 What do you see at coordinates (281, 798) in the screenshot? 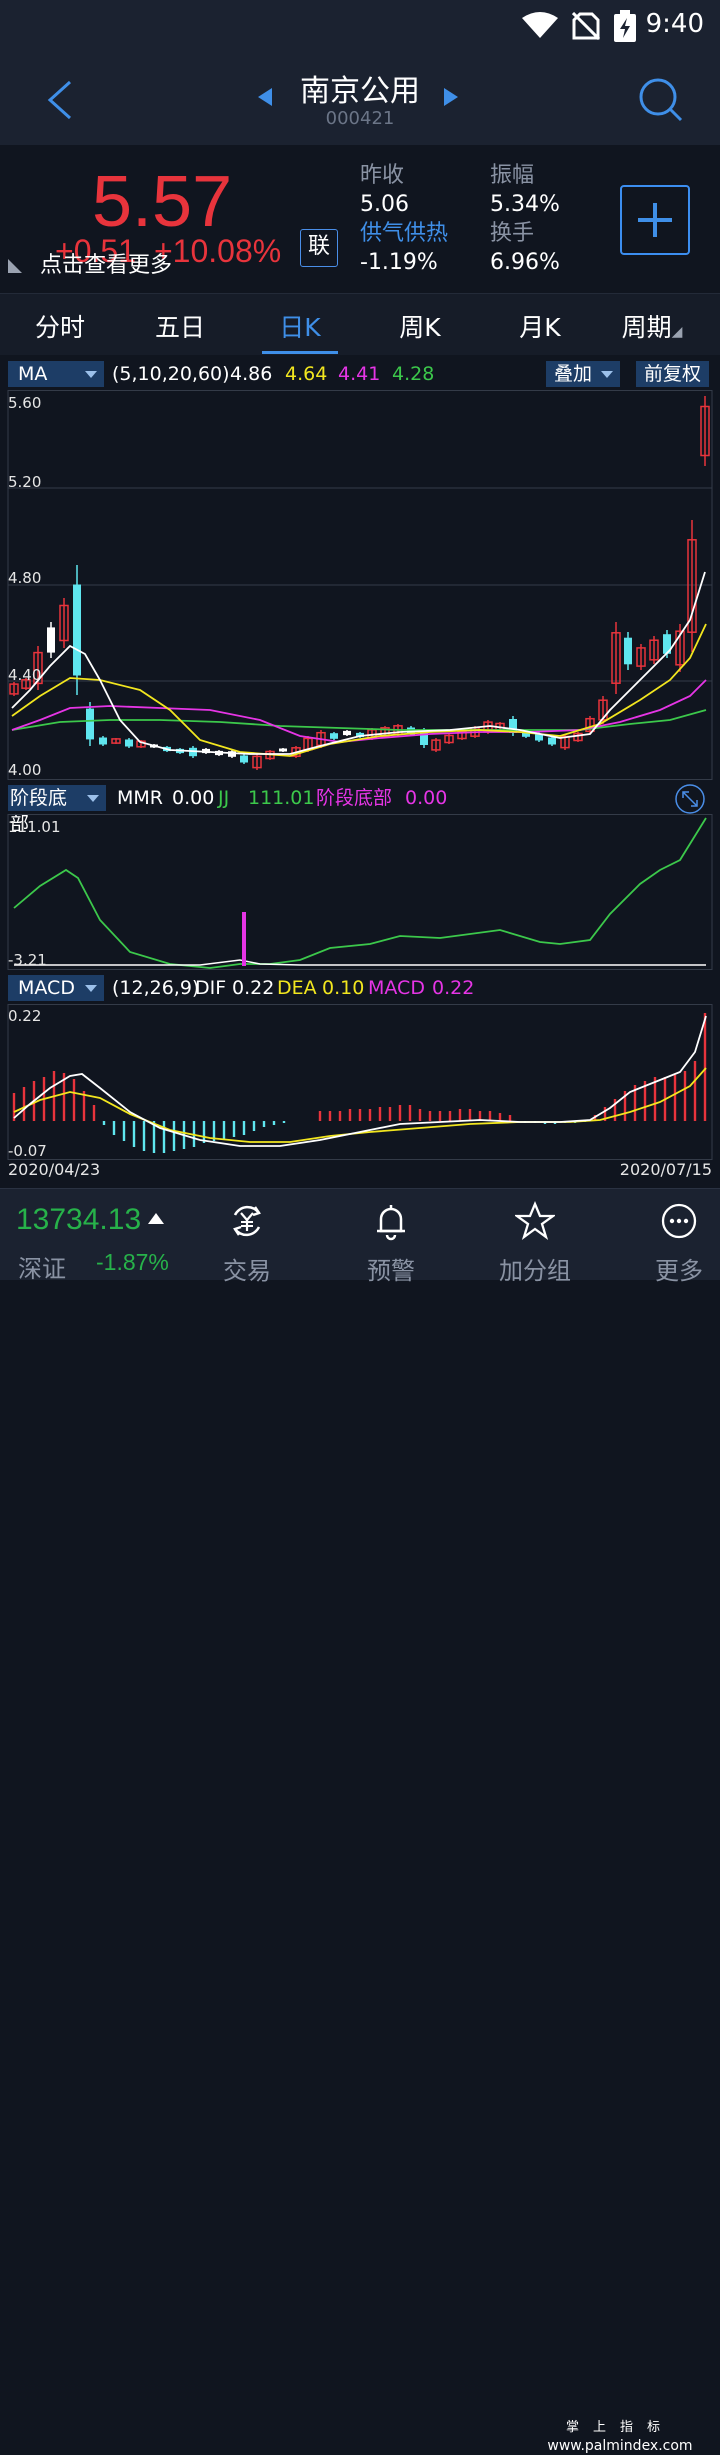
I see `jj-value: 111.01` at bounding box center [281, 798].